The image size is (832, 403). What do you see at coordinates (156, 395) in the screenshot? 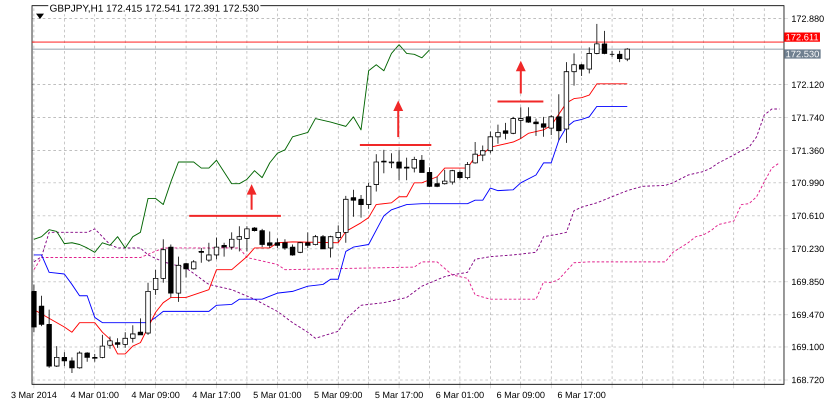
I see `x-tick-label: 4 Mar 09:00` at bounding box center [156, 395].